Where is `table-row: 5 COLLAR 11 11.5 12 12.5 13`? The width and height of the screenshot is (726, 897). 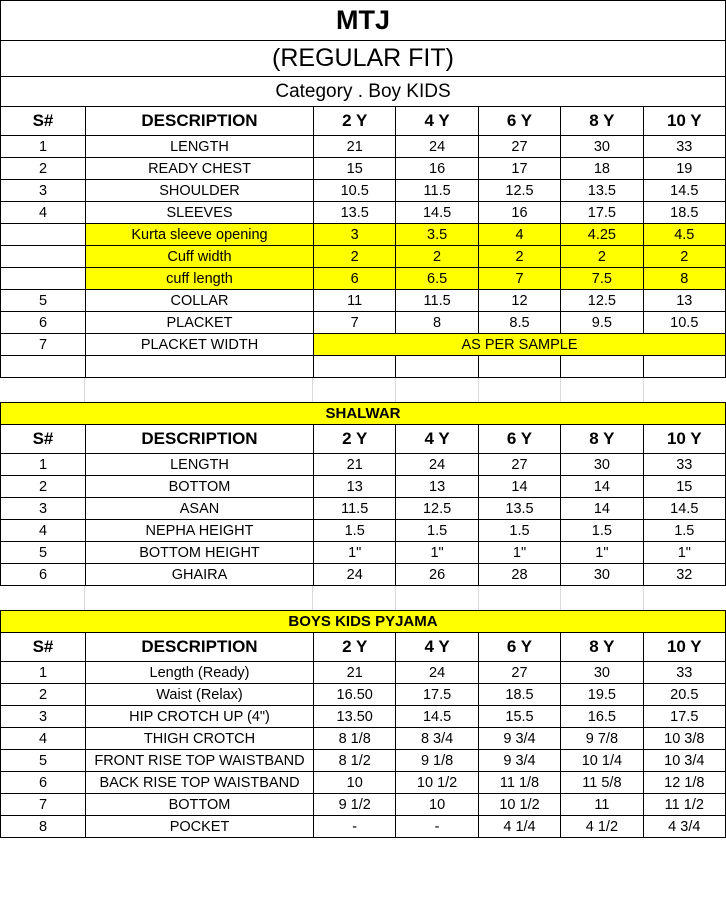
table-row: 5 COLLAR 11 11.5 12 12.5 13 is located at coordinates (363, 300).